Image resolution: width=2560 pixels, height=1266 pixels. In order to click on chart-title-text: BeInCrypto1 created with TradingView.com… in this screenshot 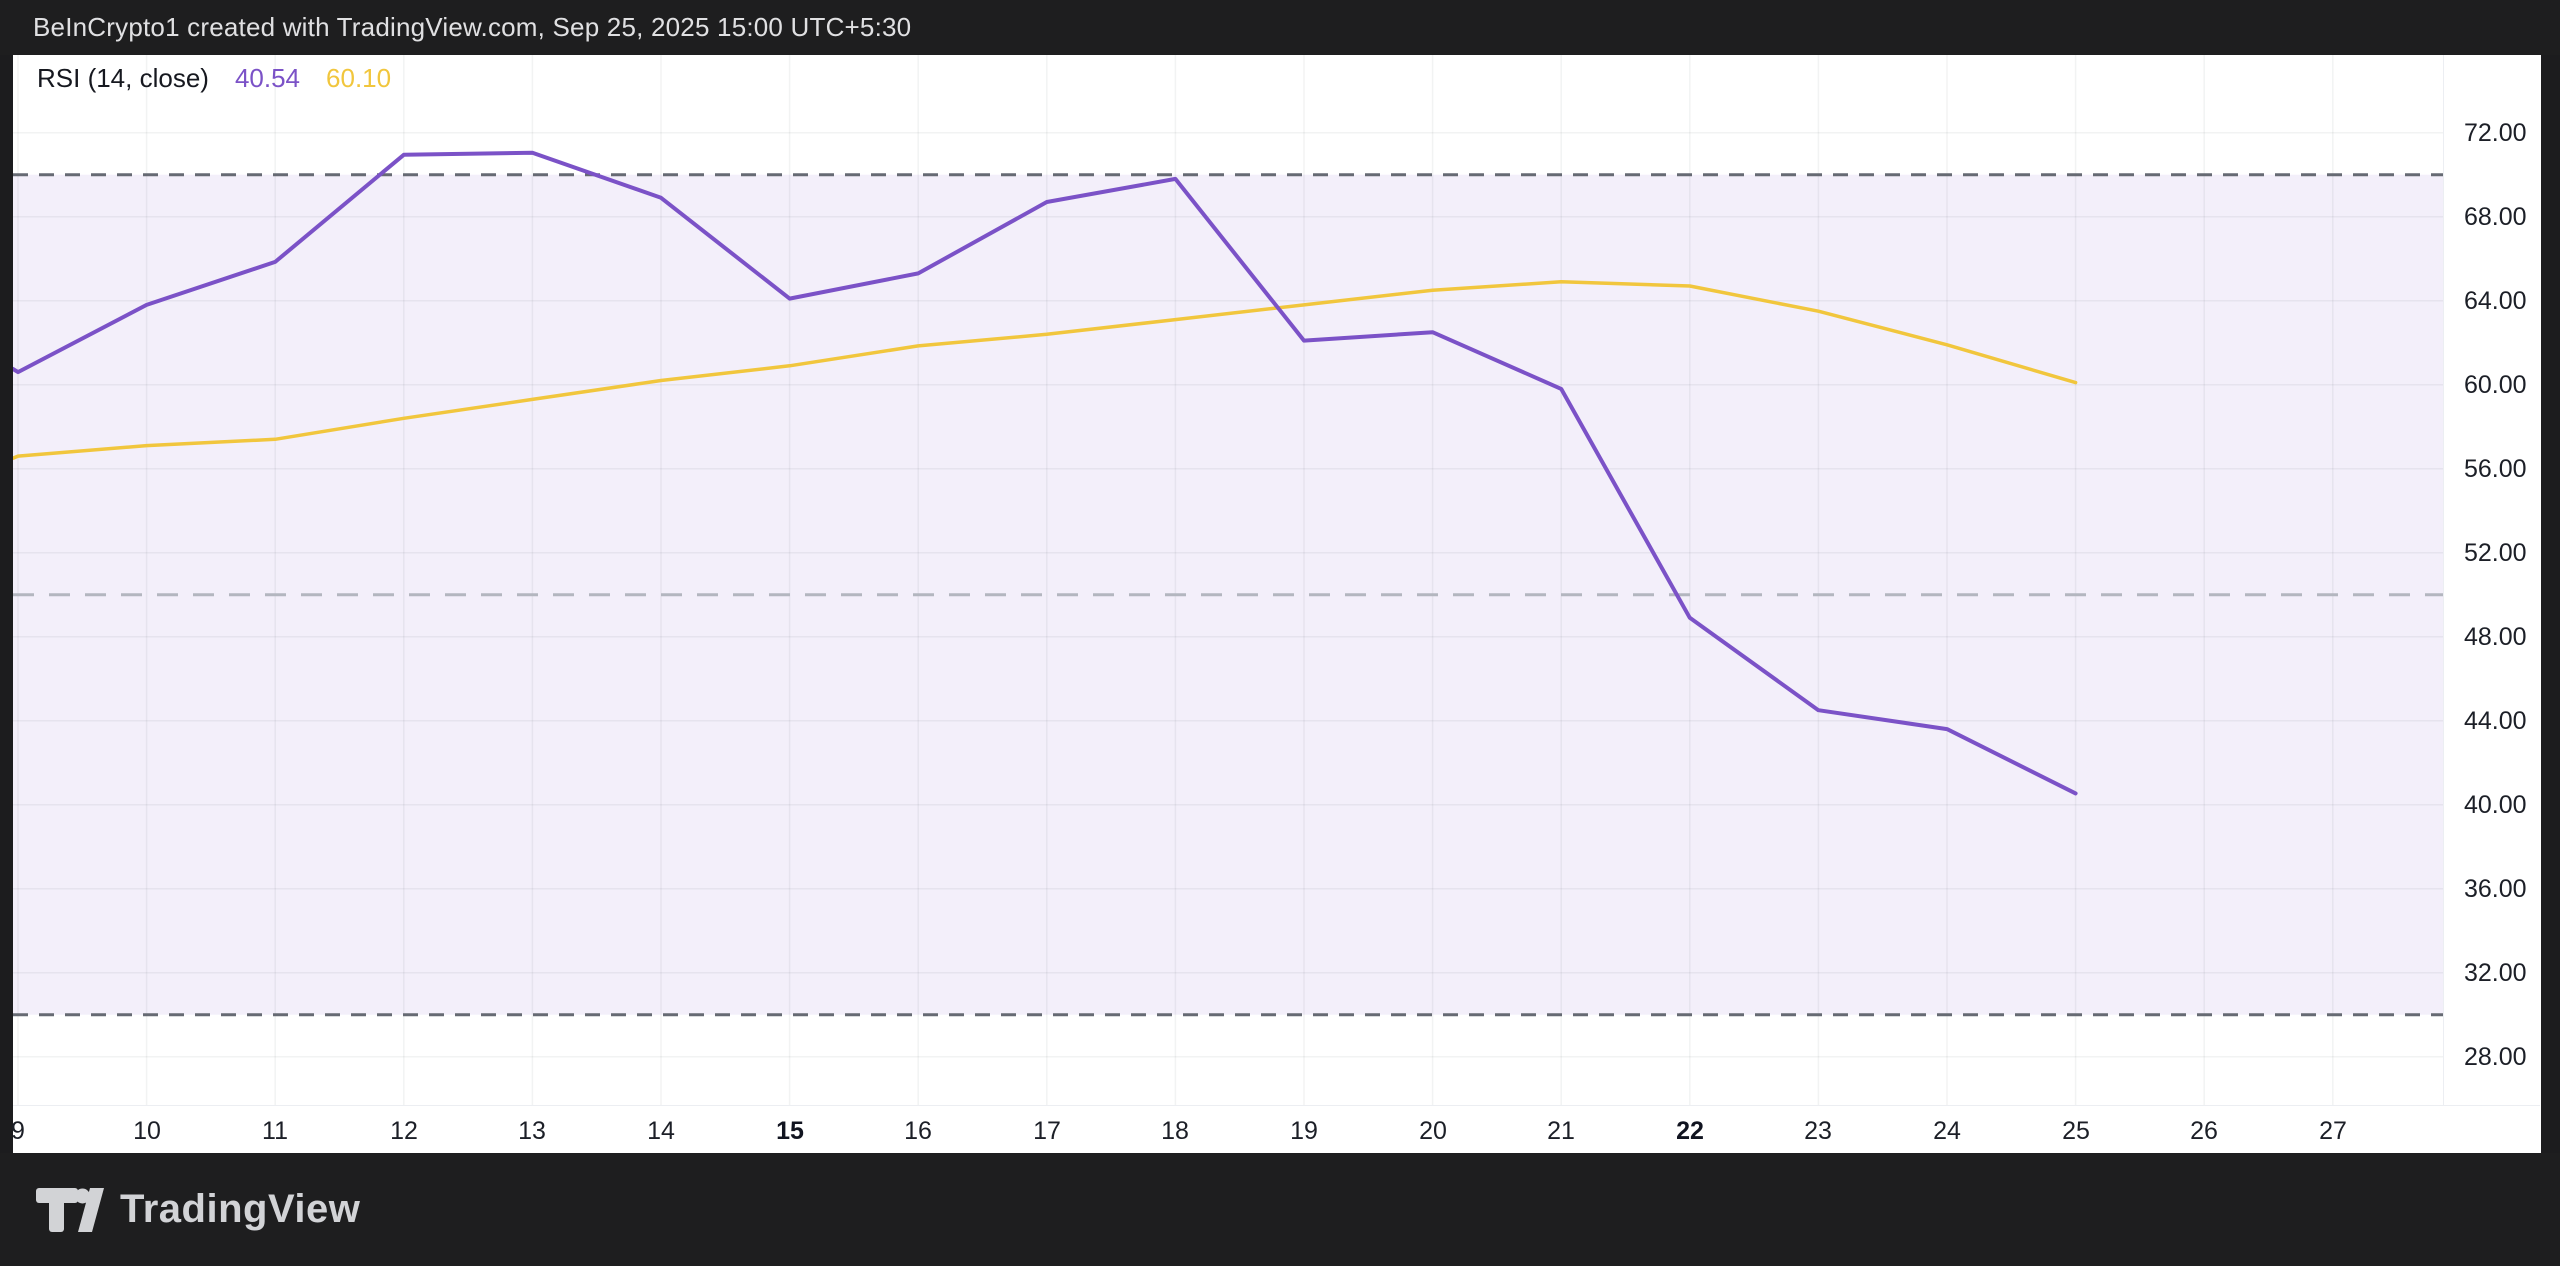, I will do `click(472, 27)`.